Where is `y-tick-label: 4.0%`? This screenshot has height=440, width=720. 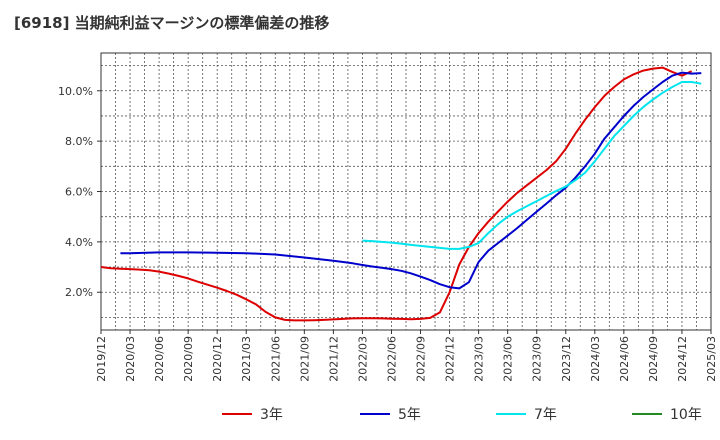
y-tick-label: 4.0% is located at coordinates (79, 242).